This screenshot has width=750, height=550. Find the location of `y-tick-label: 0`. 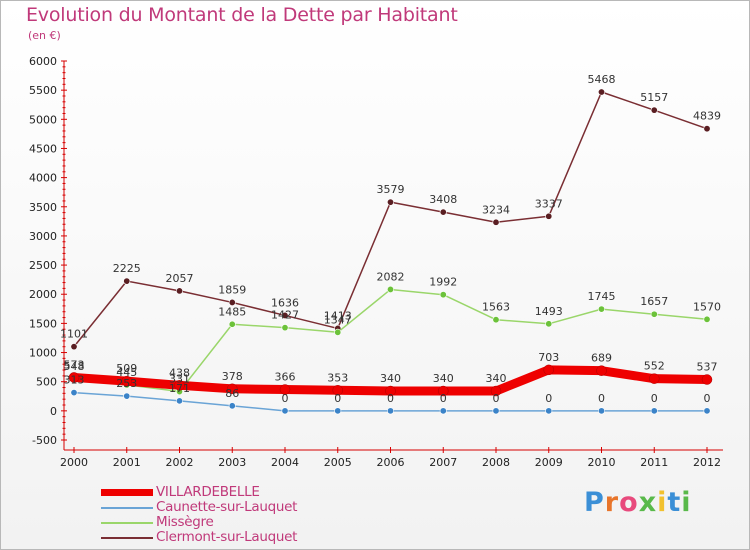

y-tick-label: 0 is located at coordinates (53, 411).